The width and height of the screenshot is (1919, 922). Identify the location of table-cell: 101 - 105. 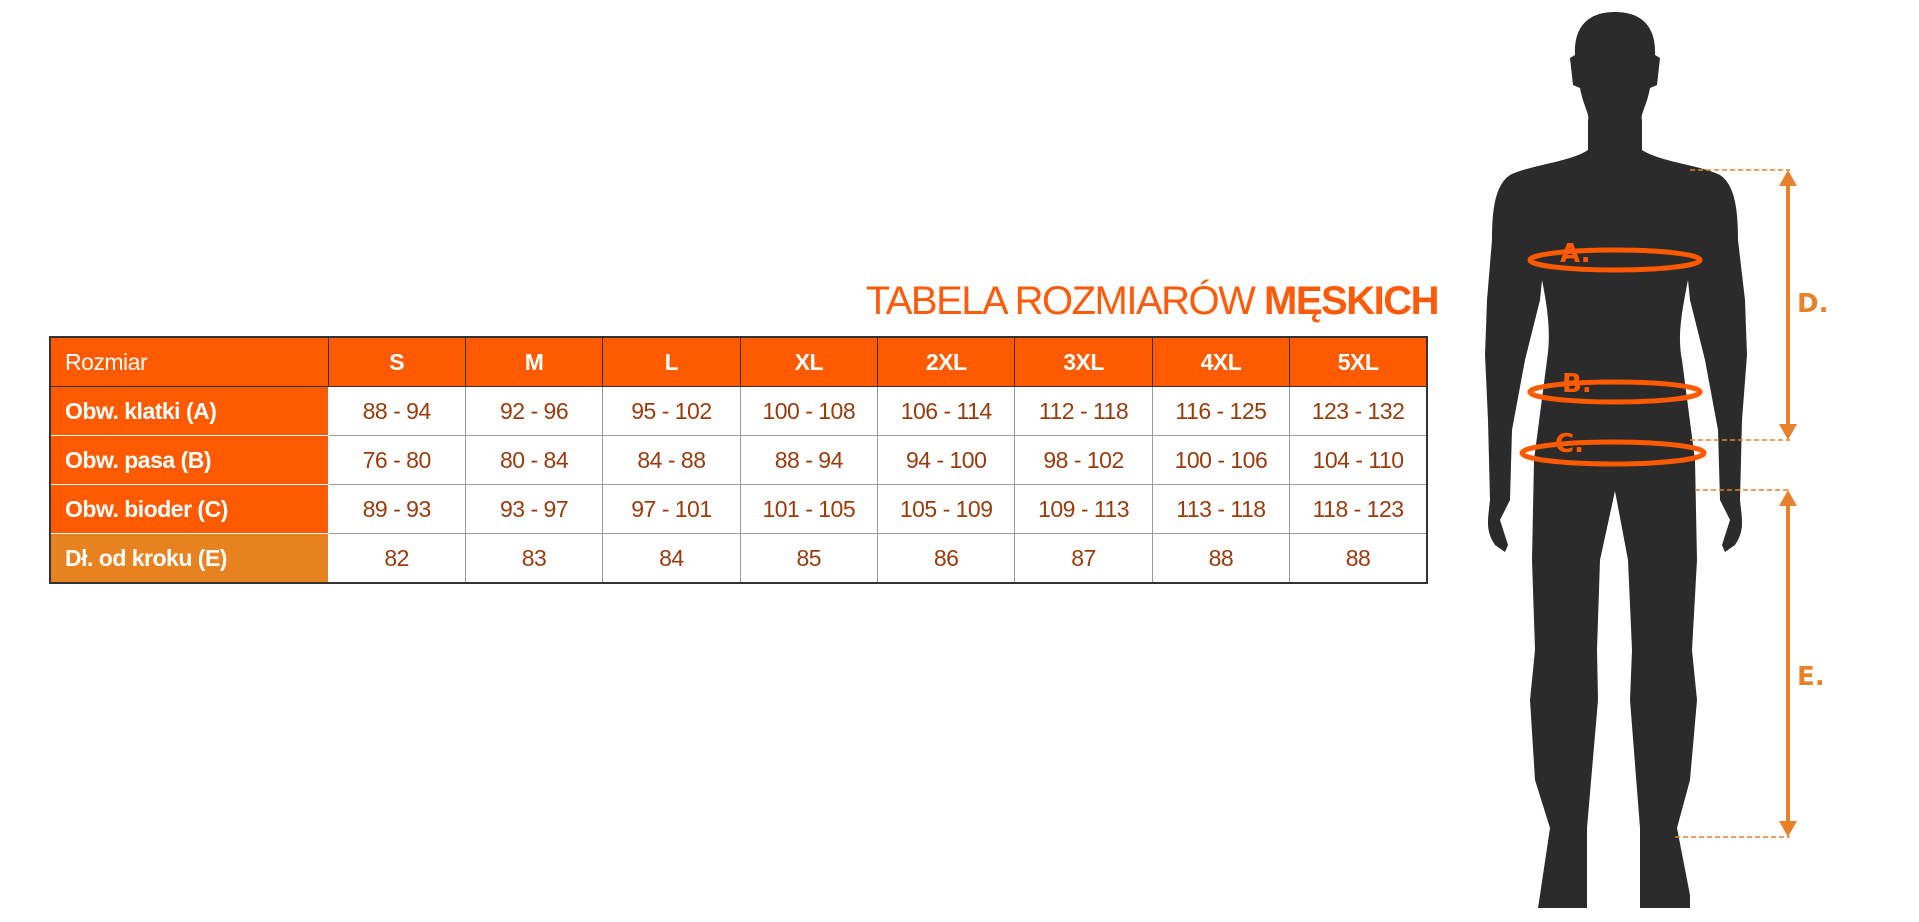
(809, 509).